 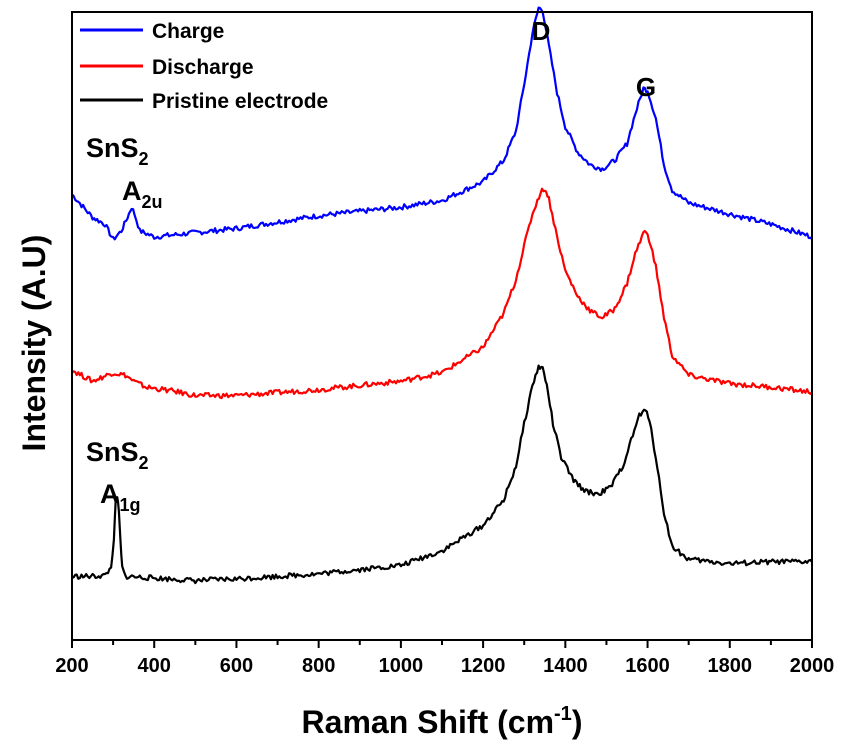 What do you see at coordinates (428, 722) in the screenshot?
I see `x-axis-label-main: Raman Shift (cm` at bounding box center [428, 722].